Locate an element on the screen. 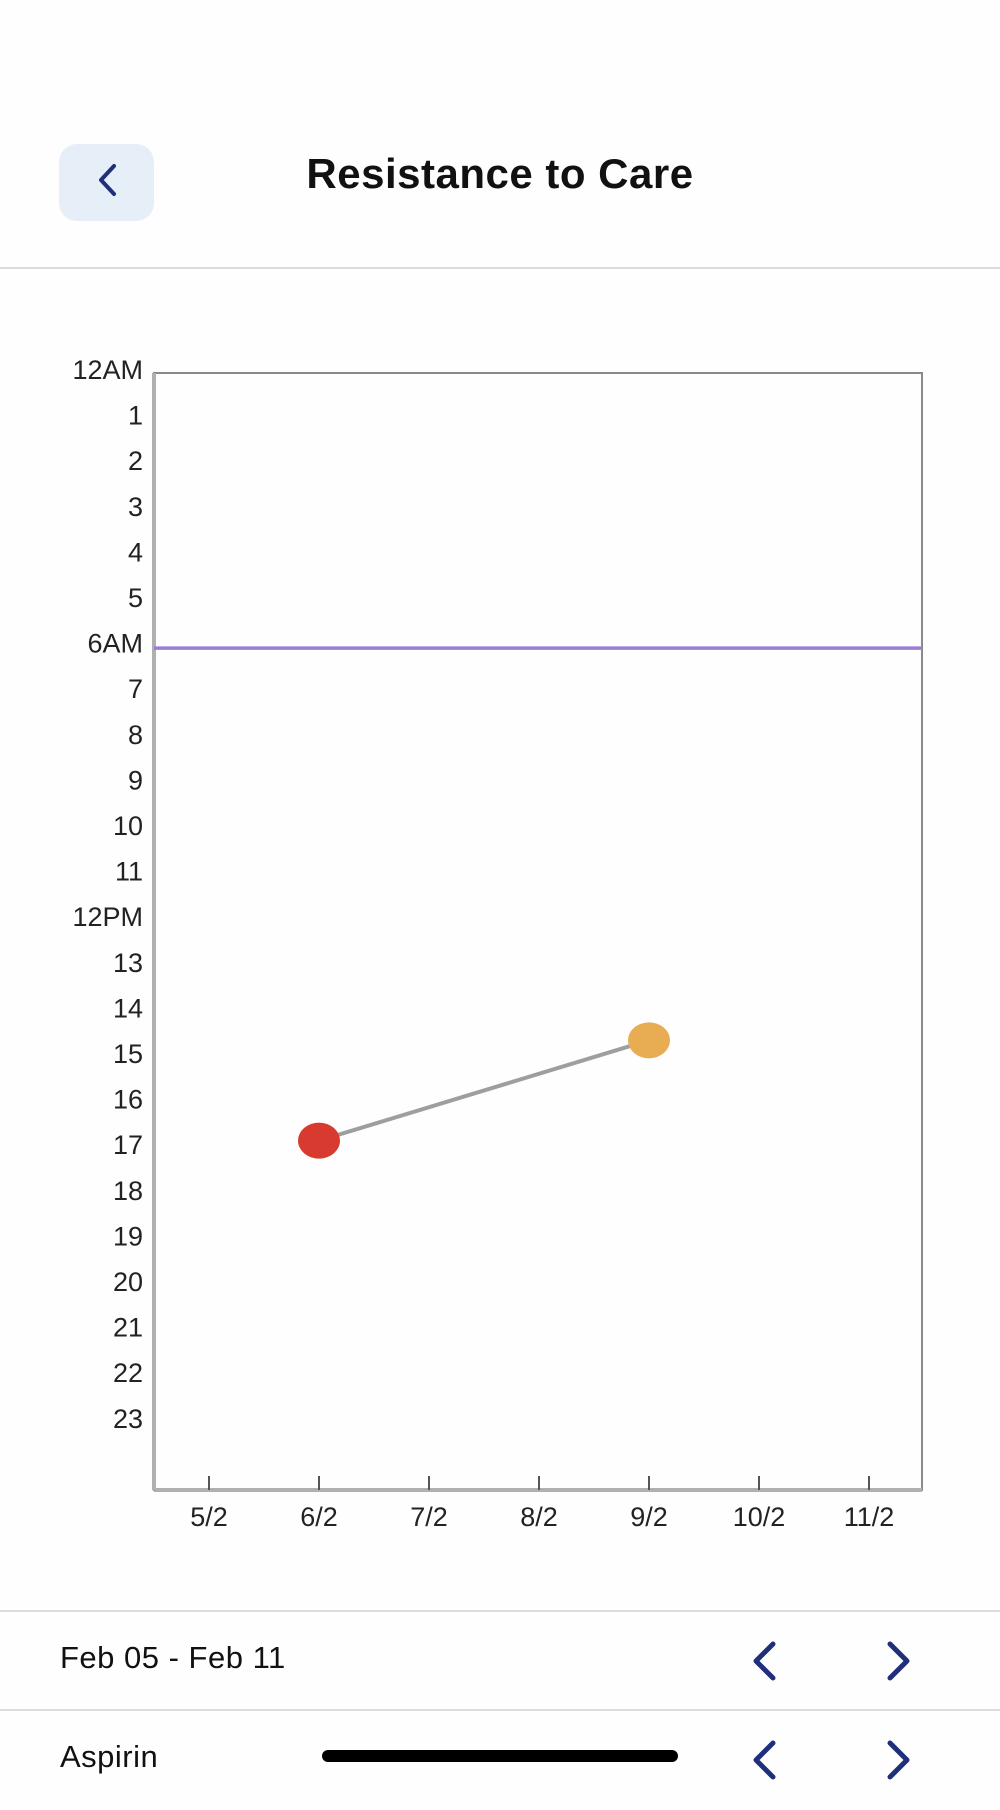 This screenshot has width=1000, height=1810. y-tick-label: 12PM is located at coordinates (107, 917).